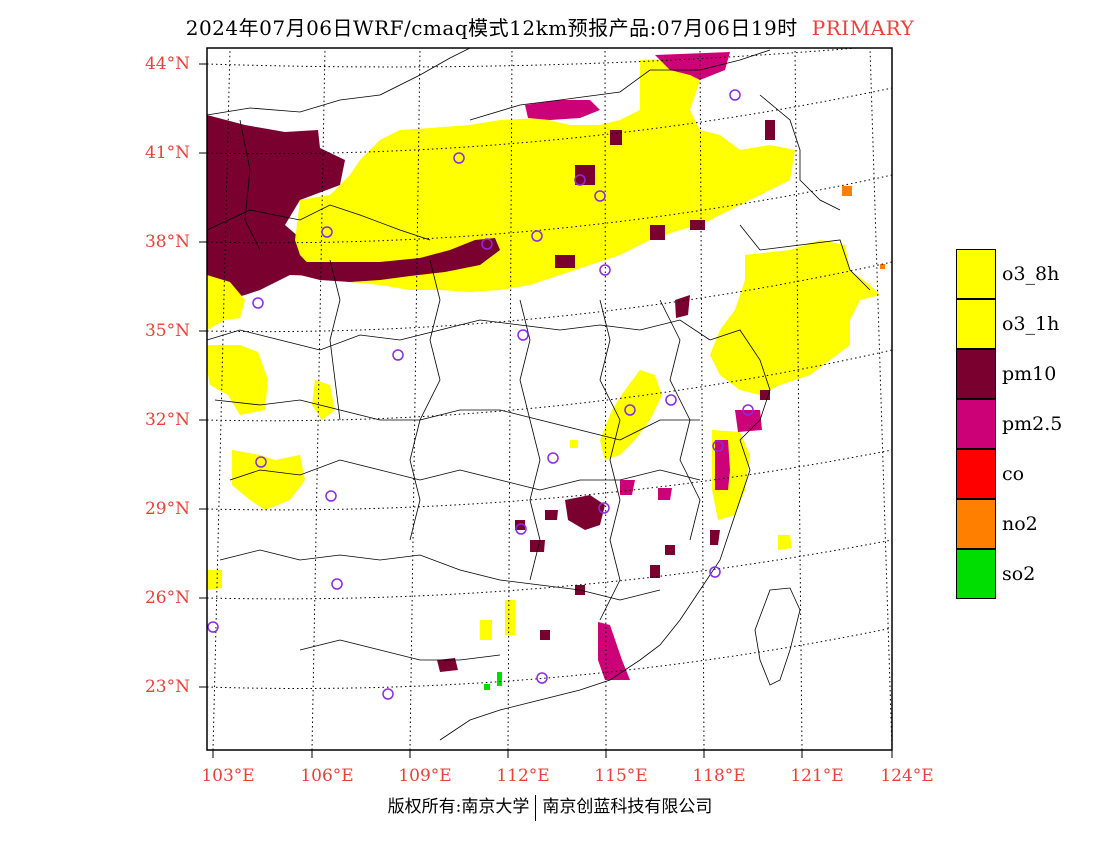 The height and width of the screenshot is (850, 1100). I want to click on pm10-patches-north, so click(665, 194).